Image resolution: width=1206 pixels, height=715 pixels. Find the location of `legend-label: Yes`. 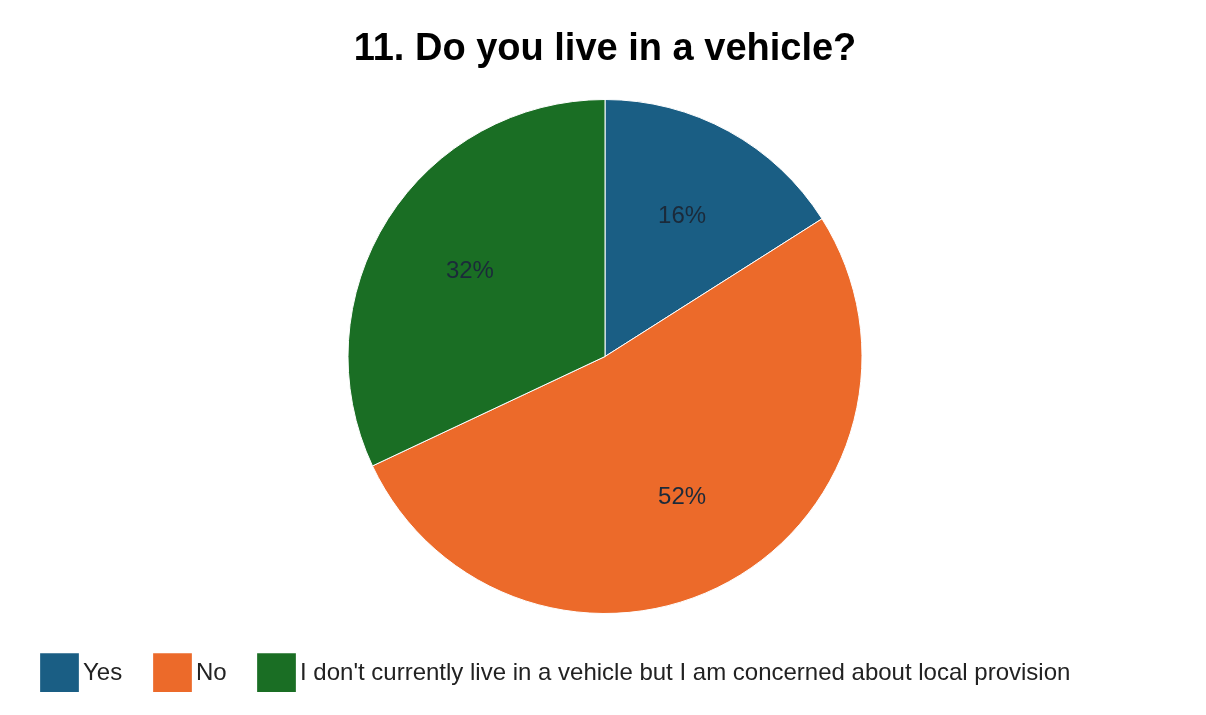

legend-label: Yes is located at coordinates (103, 671).